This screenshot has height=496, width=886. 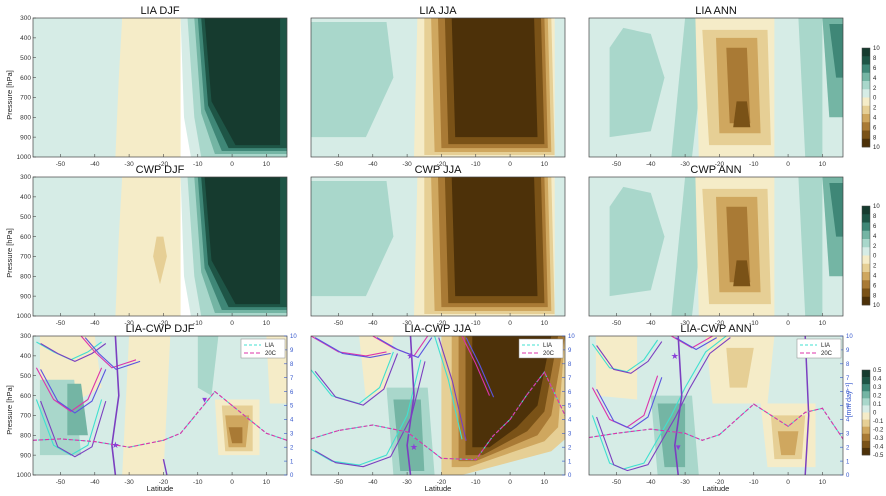 What do you see at coordinates (678, 447) in the screenshot?
I see `star-marker: ▼` at bounding box center [678, 447].